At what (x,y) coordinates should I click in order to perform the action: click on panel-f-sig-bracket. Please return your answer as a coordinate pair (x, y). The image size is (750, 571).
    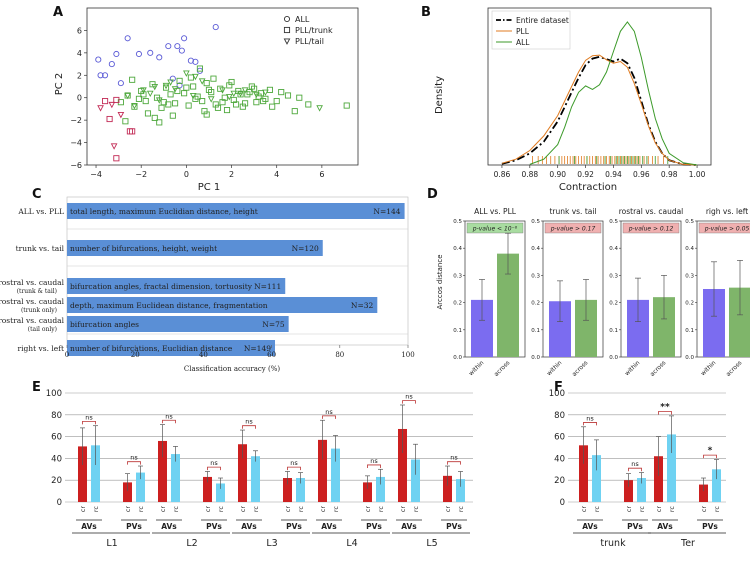
    Looking at the image, I should click on (665, 413).